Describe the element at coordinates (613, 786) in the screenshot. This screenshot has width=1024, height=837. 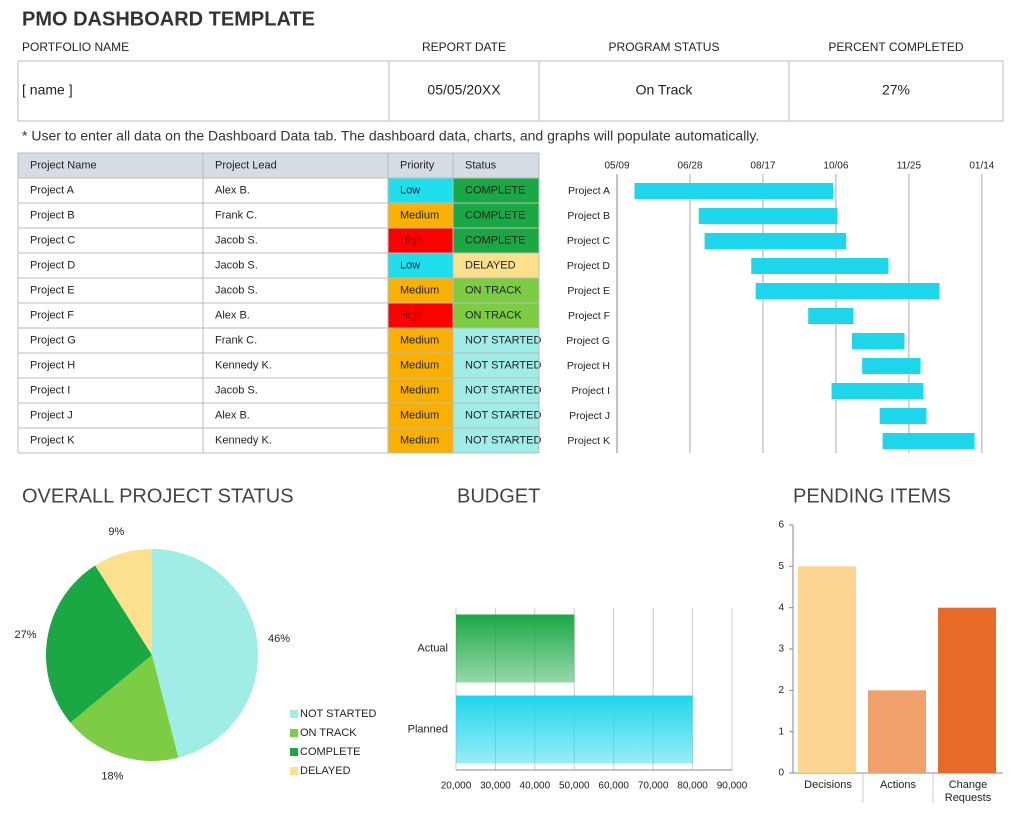
I see `x-tick-label: 60,000` at that location.